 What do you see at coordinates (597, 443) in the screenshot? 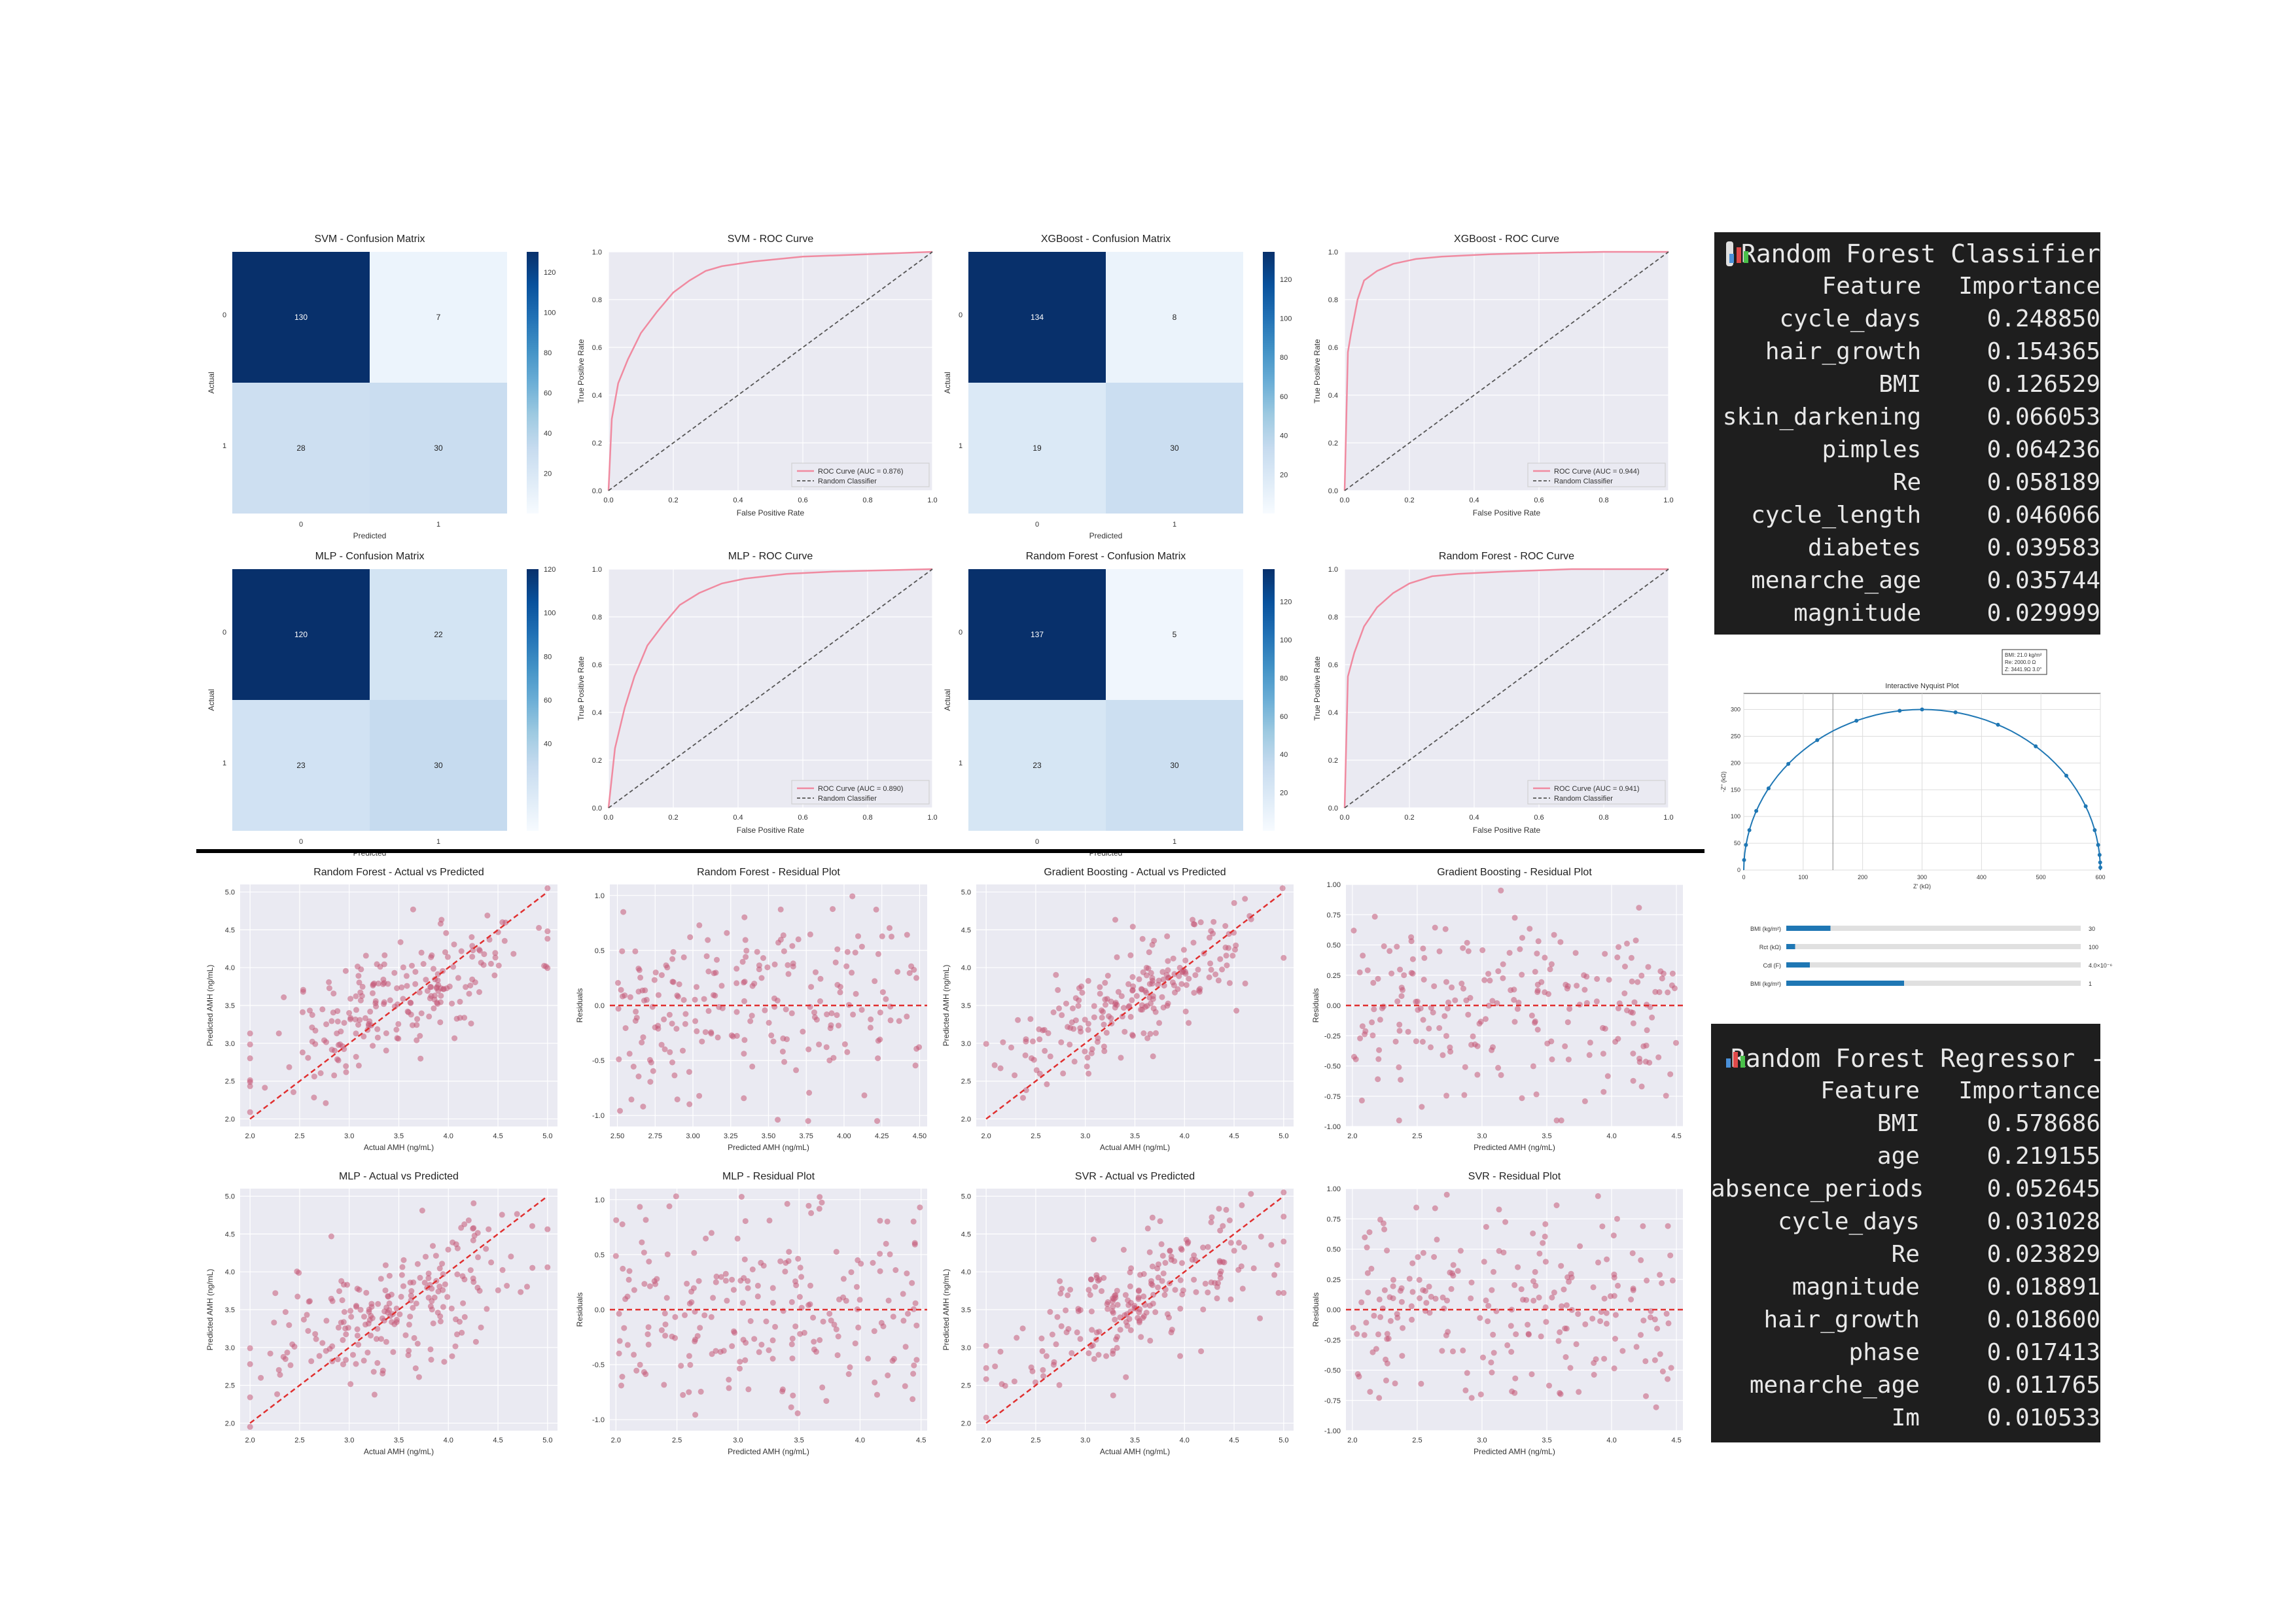
I see `y-tick-label: 0.2` at bounding box center [597, 443].